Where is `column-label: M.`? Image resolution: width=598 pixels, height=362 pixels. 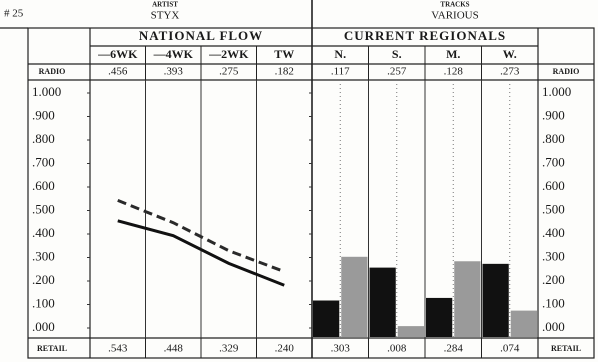 column-label: M. is located at coordinates (453, 54).